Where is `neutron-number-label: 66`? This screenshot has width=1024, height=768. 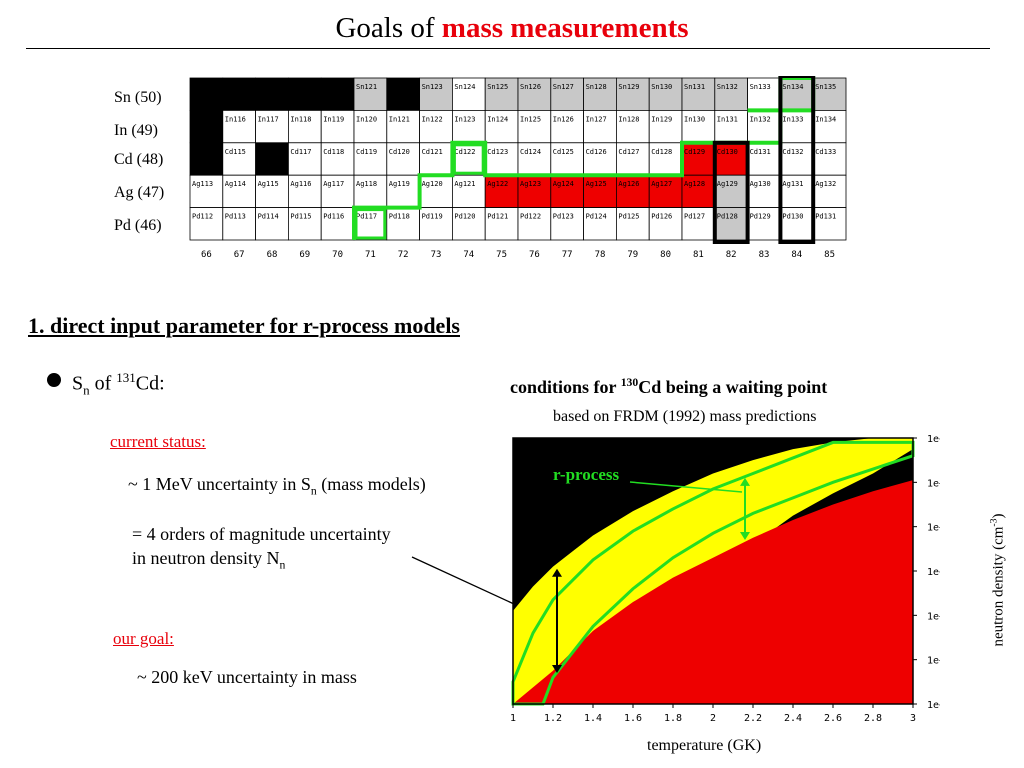 neutron-number-label: 66 is located at coordinates (206, 255).